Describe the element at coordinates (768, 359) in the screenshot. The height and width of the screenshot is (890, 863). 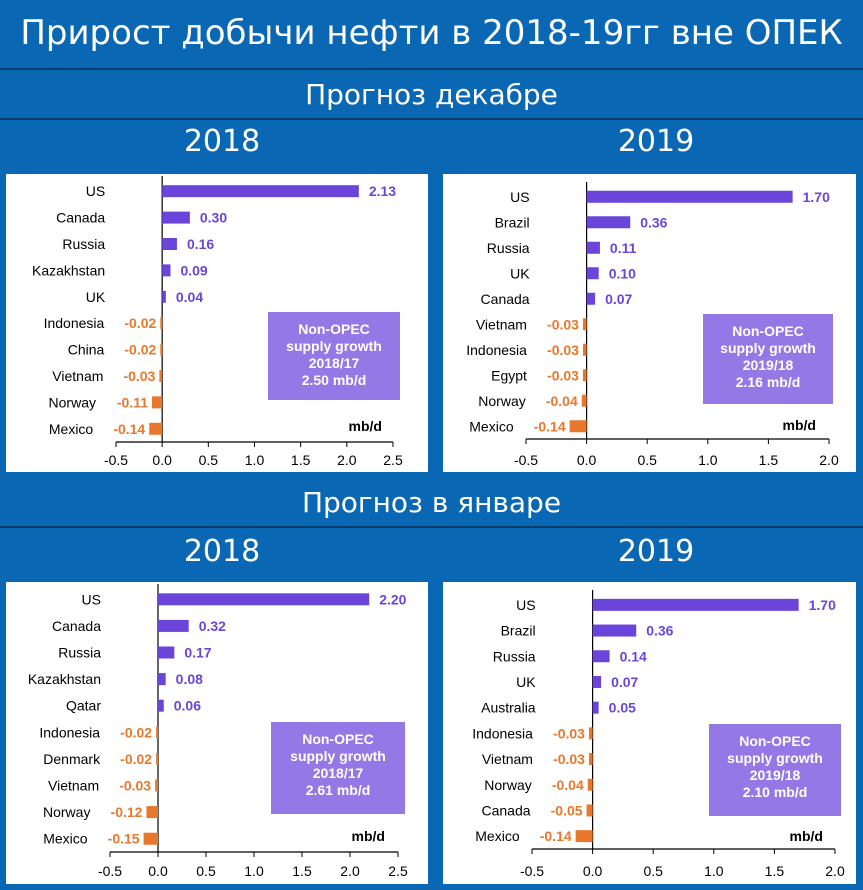
I see `summary-box` at that location.